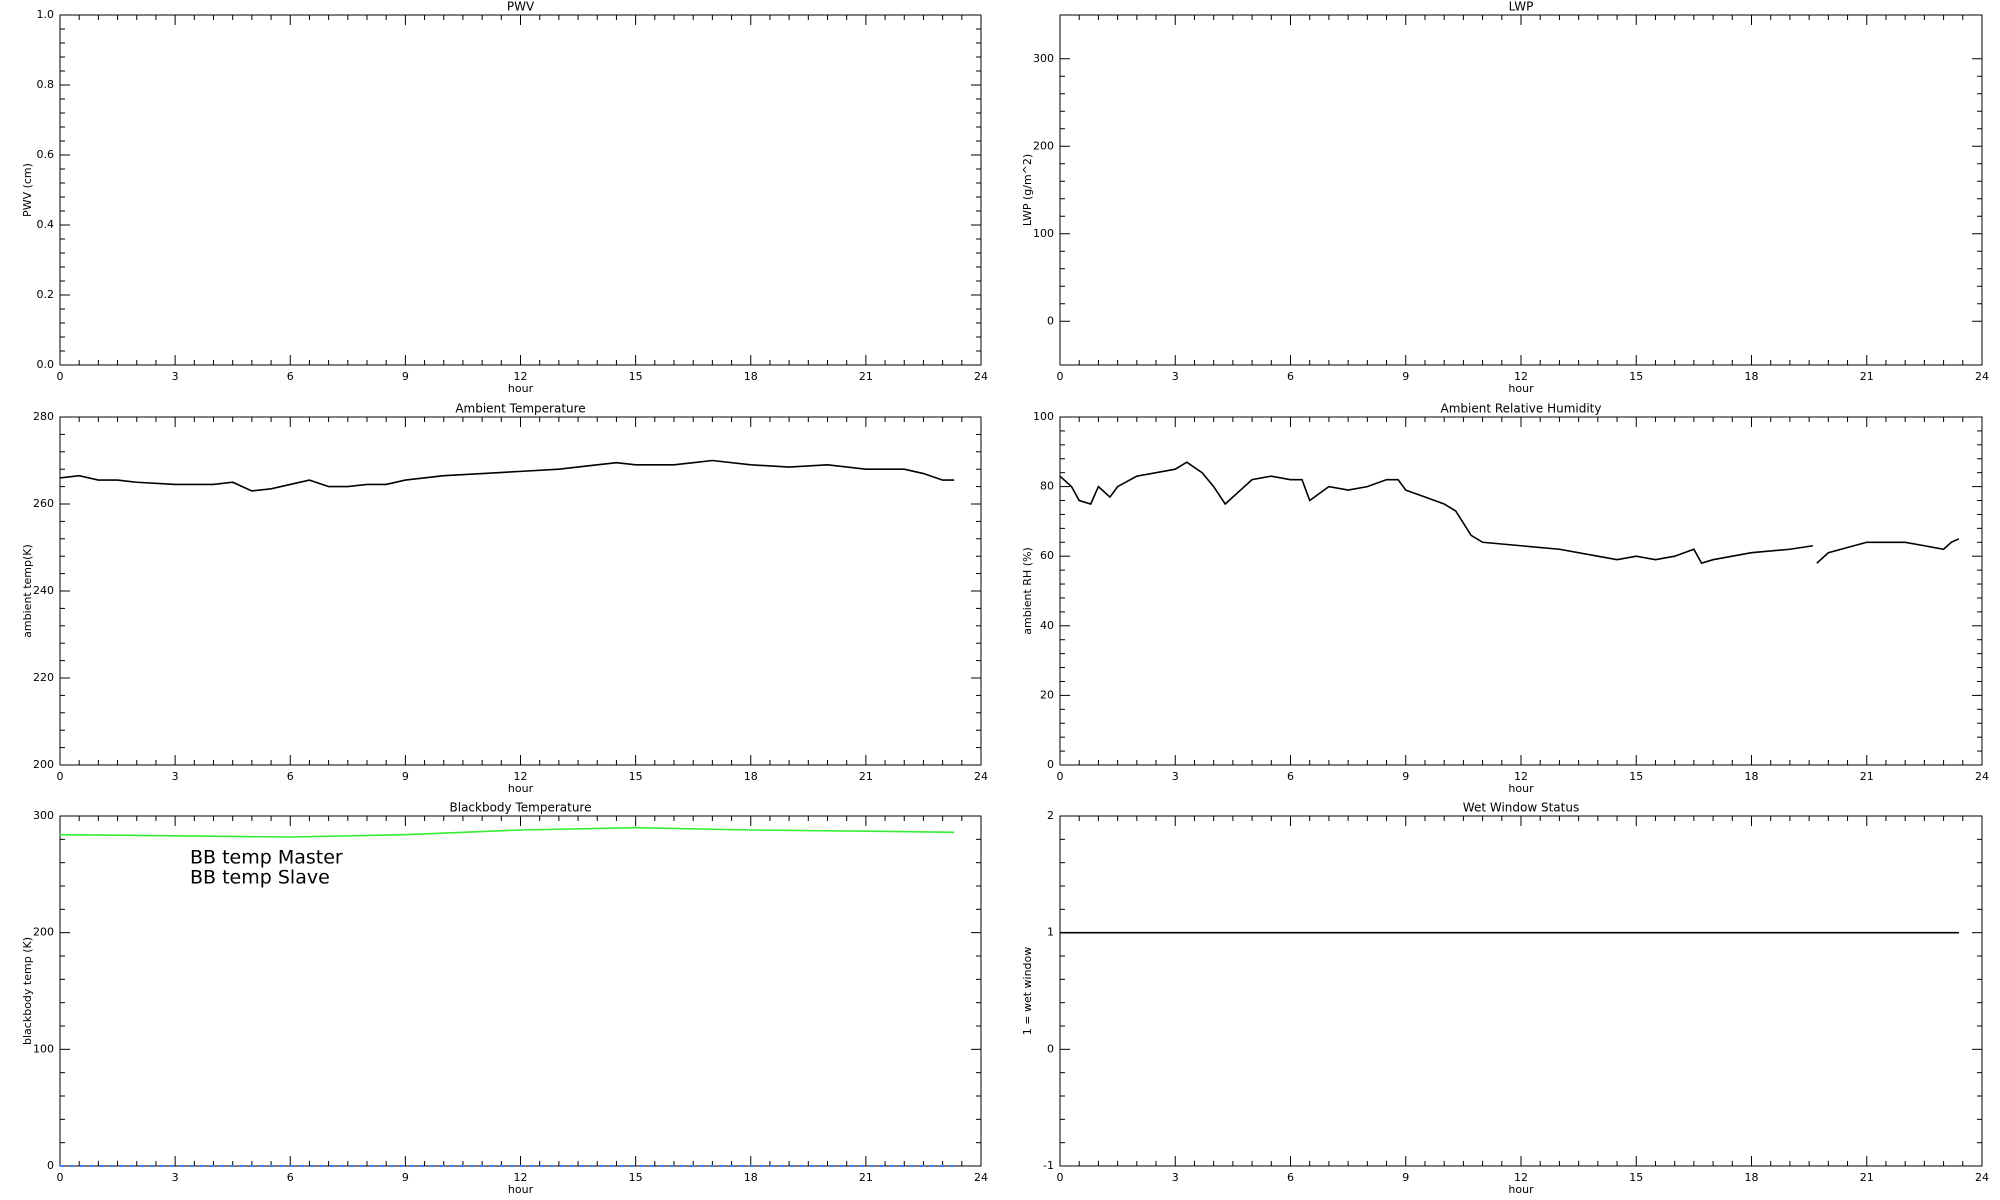 The width and height of the screenshot is (2000, 1200). I want to click on y-tick-label: 20, so click(1047, 694).